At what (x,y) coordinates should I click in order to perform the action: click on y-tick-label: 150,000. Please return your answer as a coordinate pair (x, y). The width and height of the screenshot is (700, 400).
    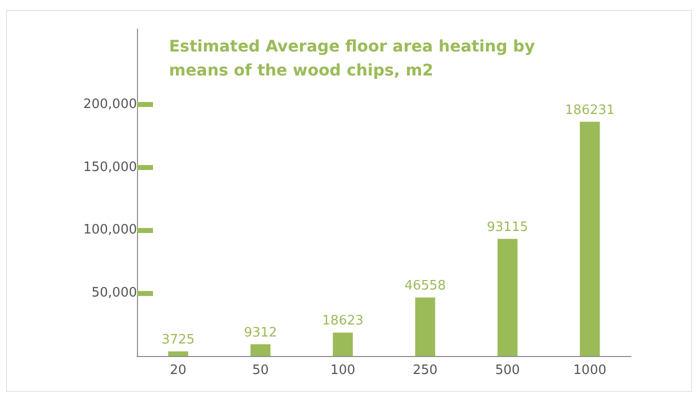
    Looking at the image, I should click on (110, 167).